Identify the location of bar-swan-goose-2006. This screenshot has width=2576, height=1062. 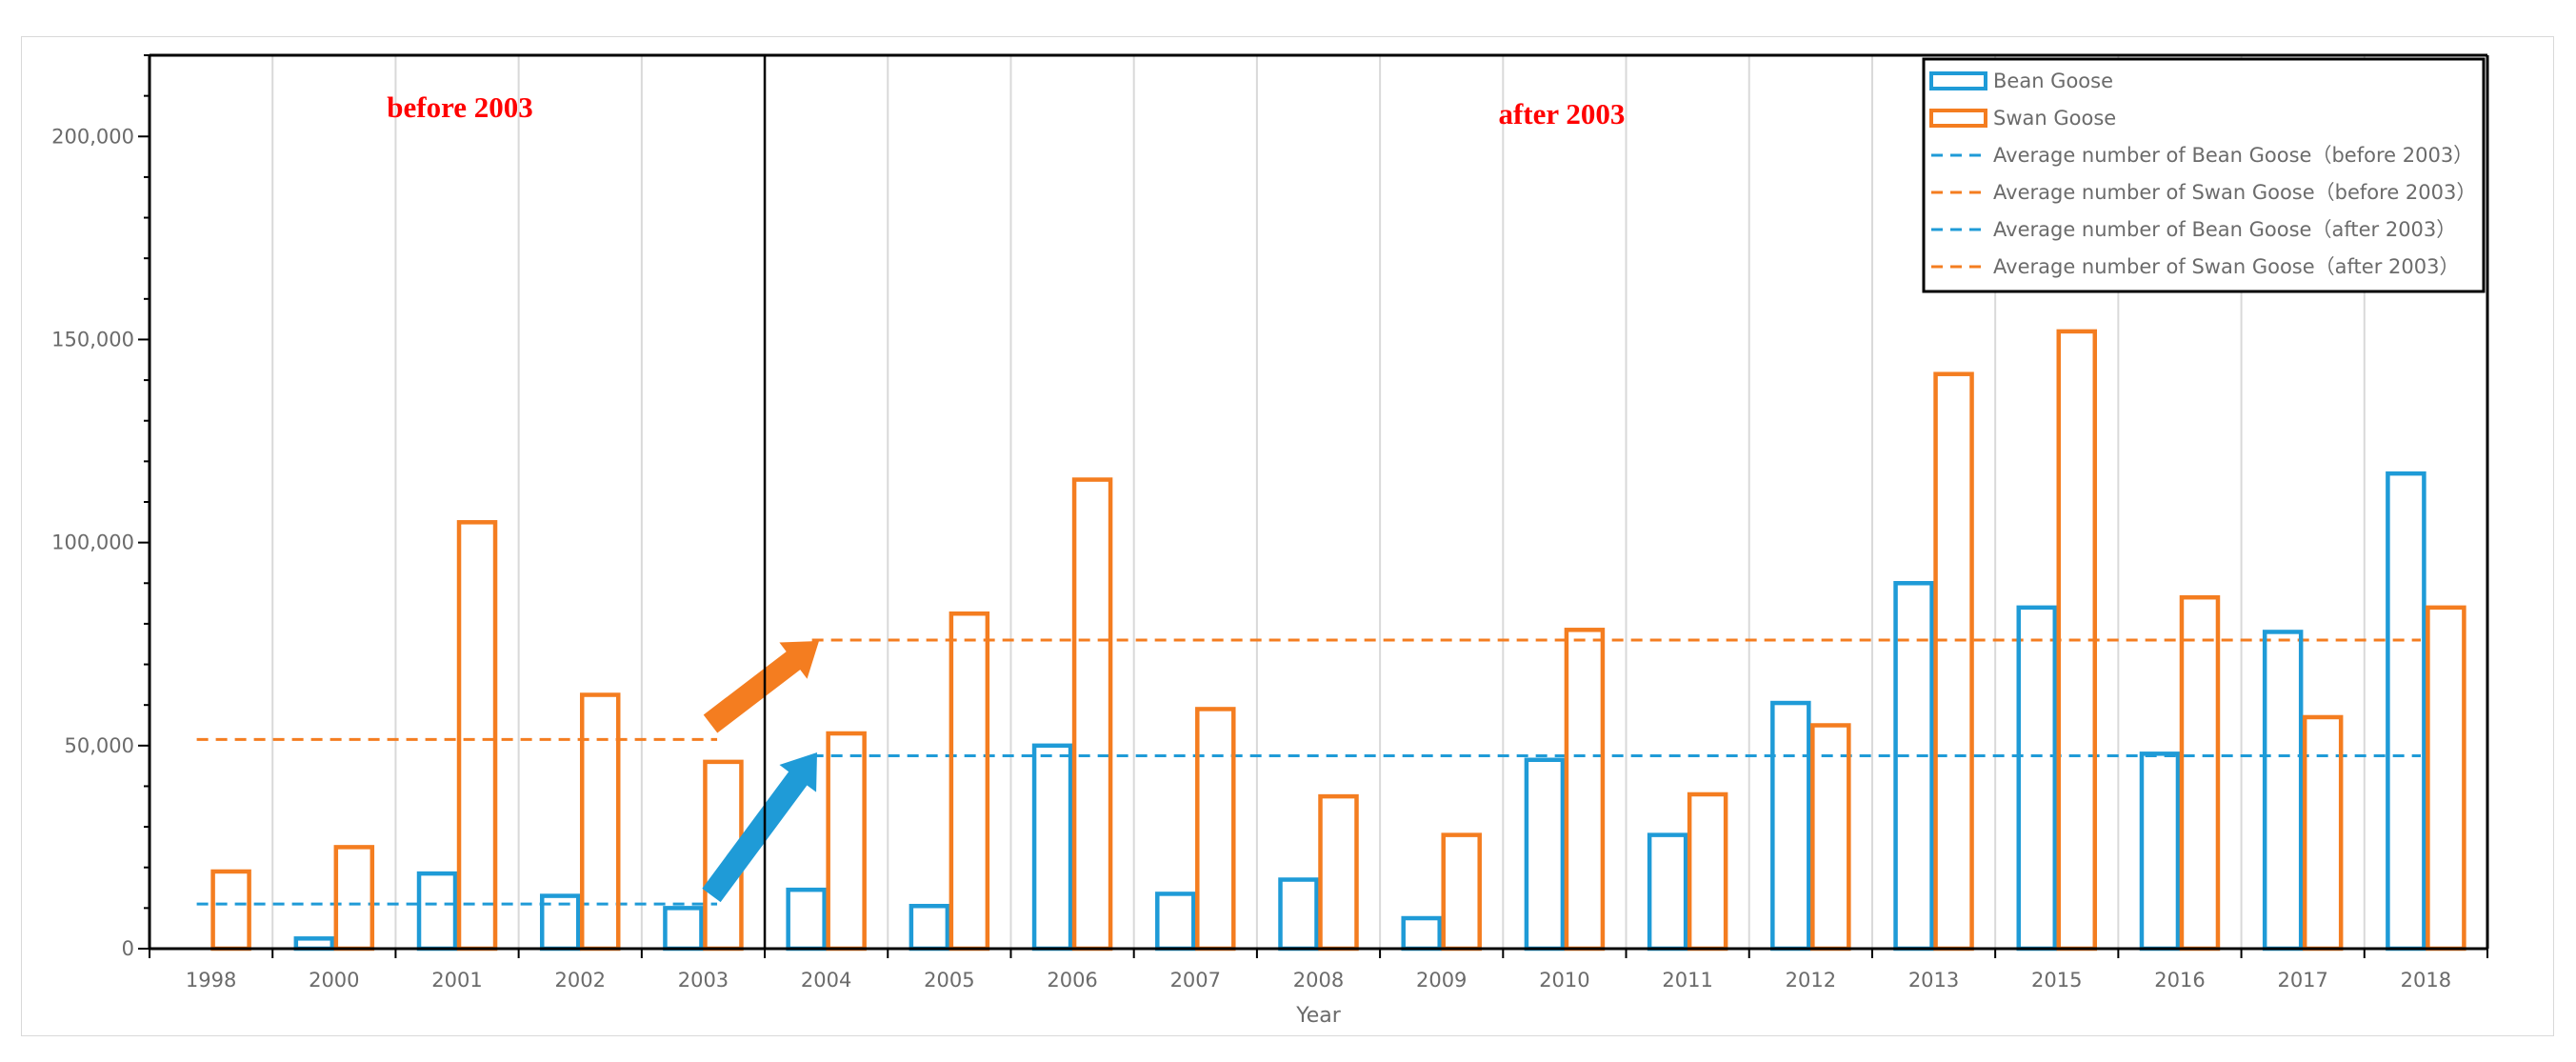
(1092, 714).